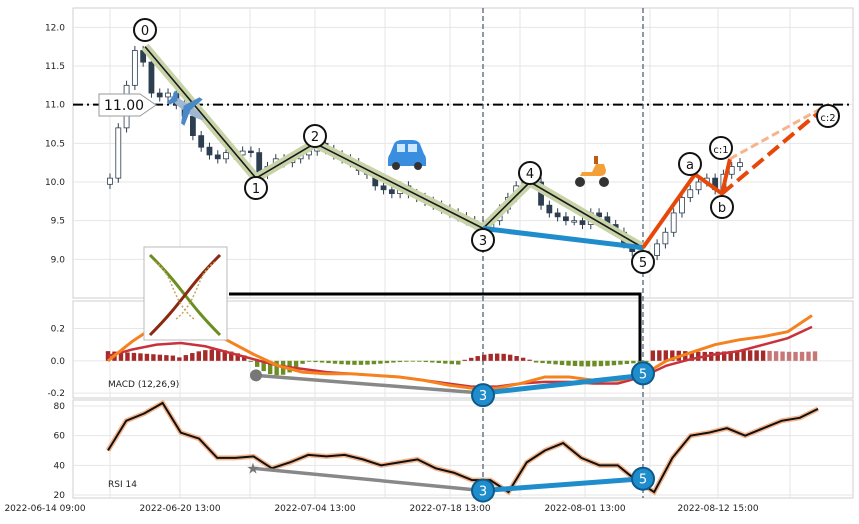  What do you see at coordinates (56, 394) in the screenshot?
I see `macd-tick-label: -0.2` at bounding box center [56, 394].